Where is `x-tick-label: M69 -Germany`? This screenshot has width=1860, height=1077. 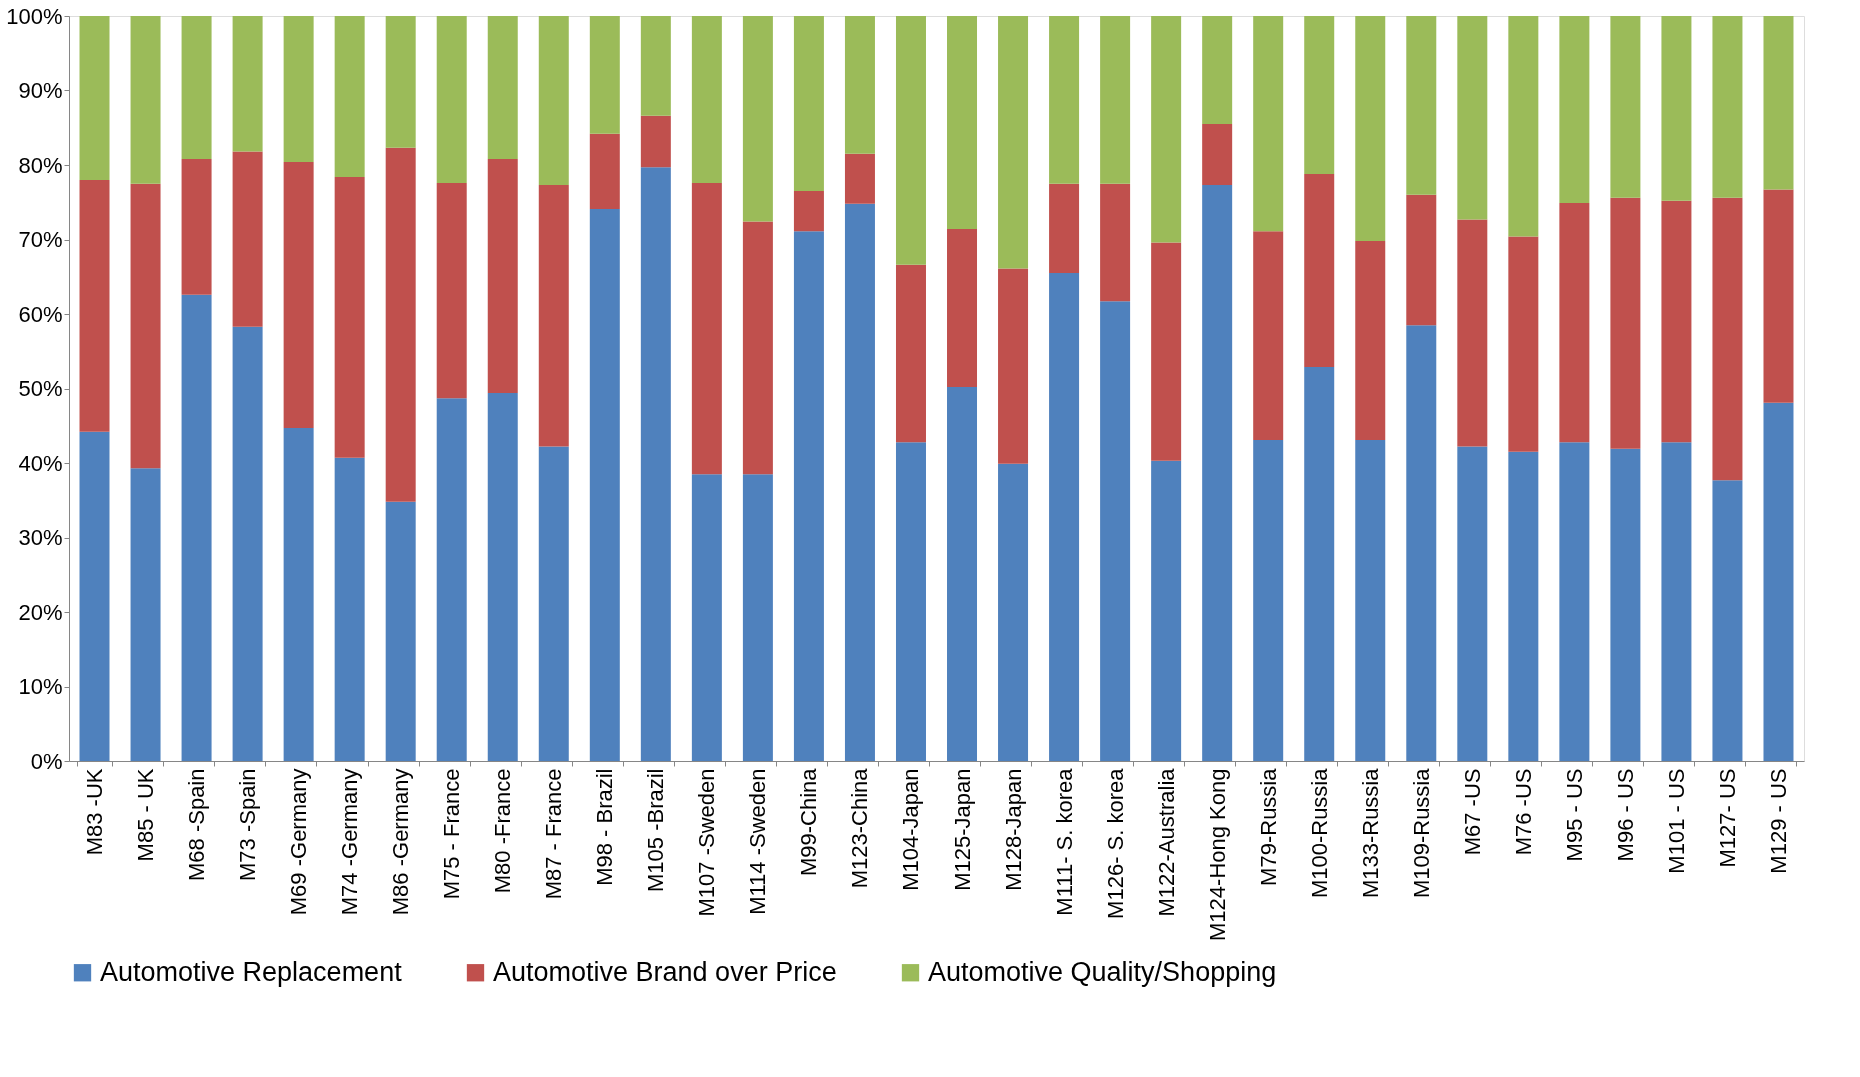
x-tick-label: M69 -Germany is located at coordinates (299, 842).